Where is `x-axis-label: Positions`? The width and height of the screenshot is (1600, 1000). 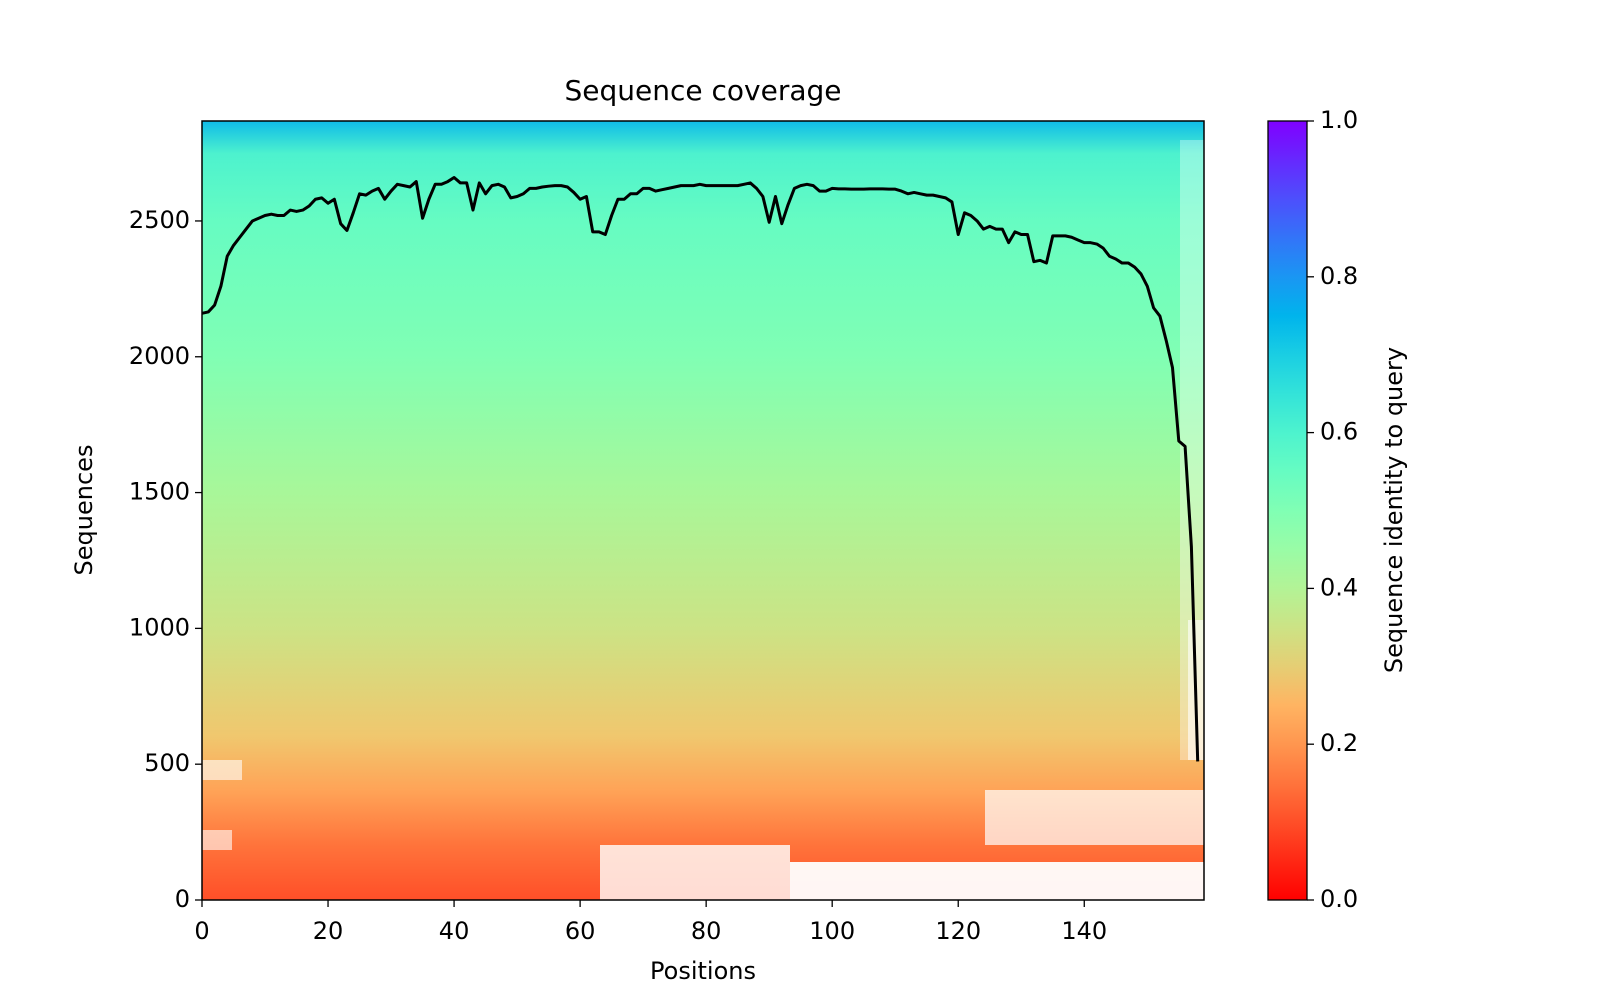
x-axis-label: Positions is located at coordinates (703, 971).